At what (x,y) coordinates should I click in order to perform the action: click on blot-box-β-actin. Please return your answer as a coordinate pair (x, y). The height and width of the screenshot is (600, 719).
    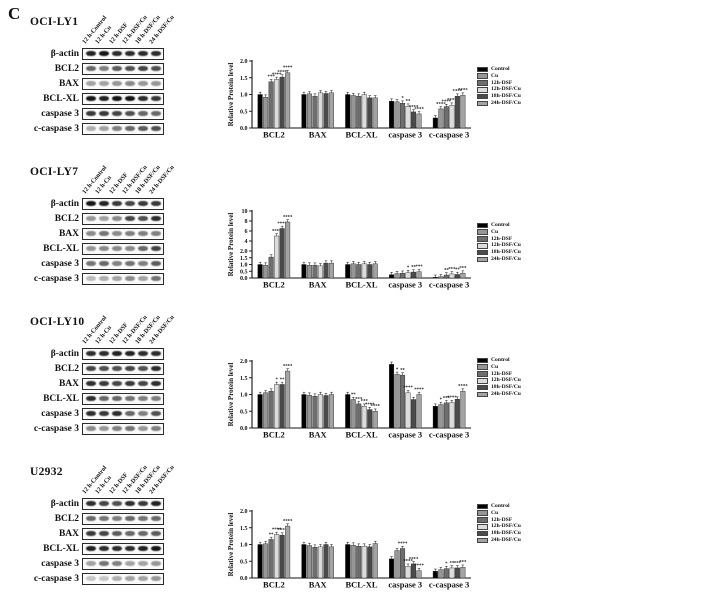
    Looking at the image, I should click on (123, 54).